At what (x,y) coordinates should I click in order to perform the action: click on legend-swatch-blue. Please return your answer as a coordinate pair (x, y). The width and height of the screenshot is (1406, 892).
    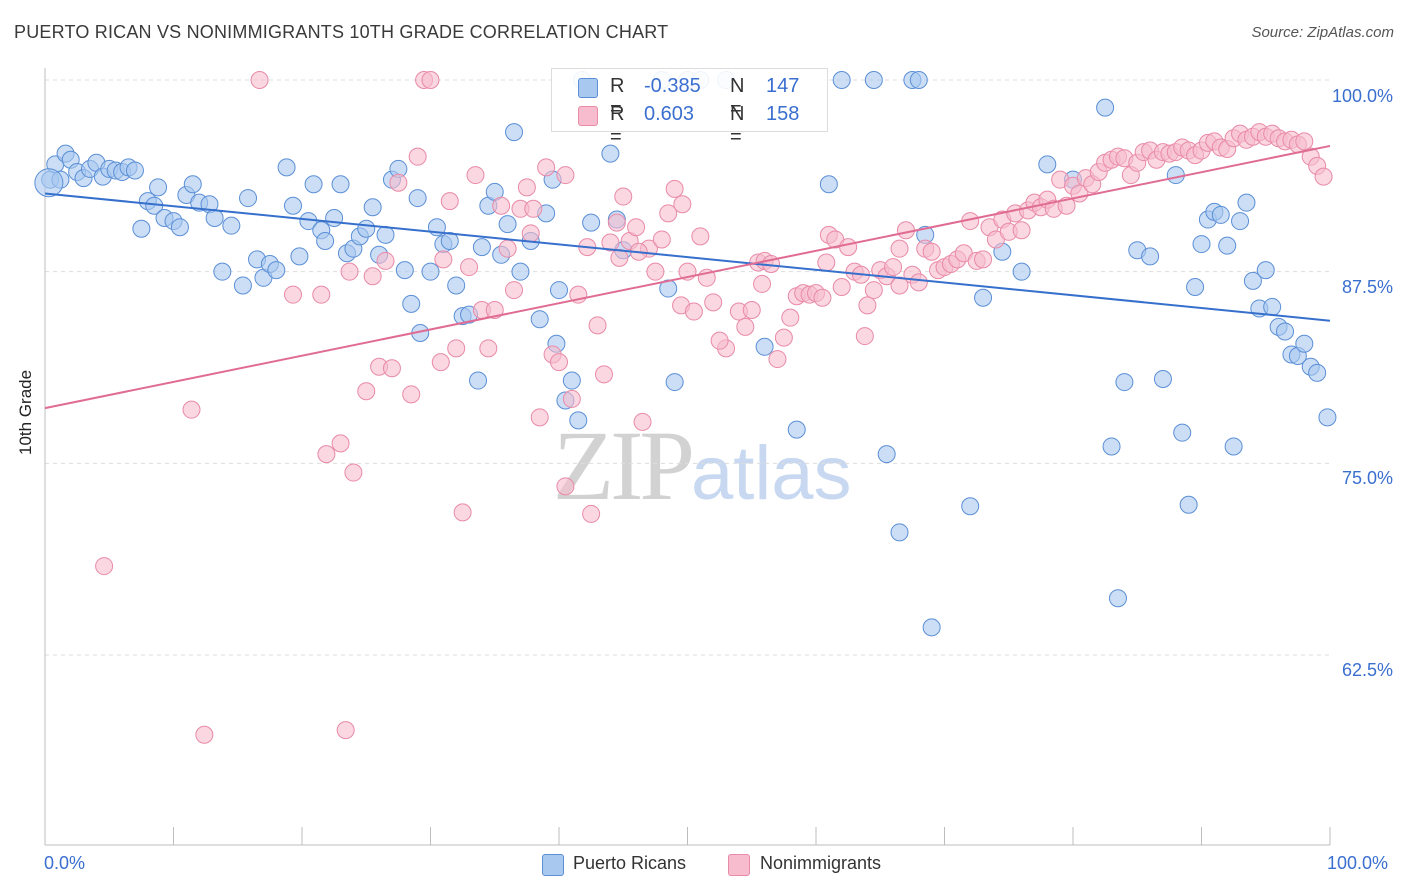
    Looking at the image, I should click on (588, 88).